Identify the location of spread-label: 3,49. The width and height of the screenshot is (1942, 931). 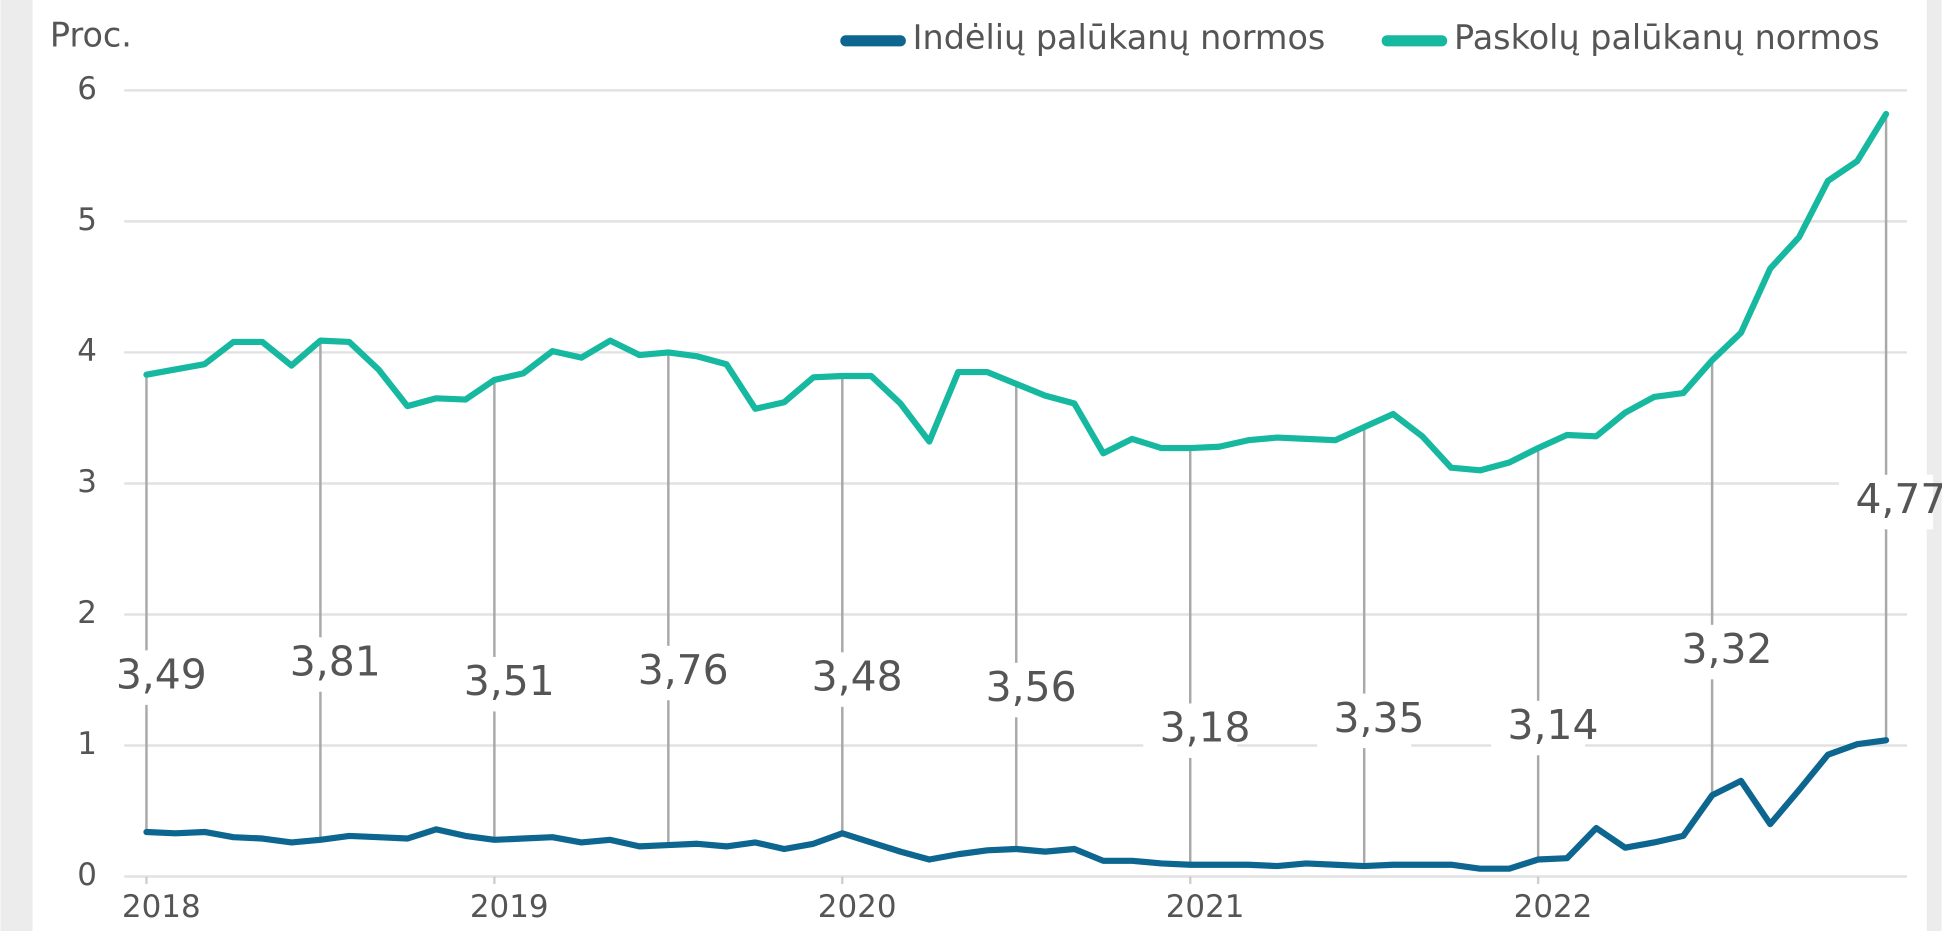
(161, 675).